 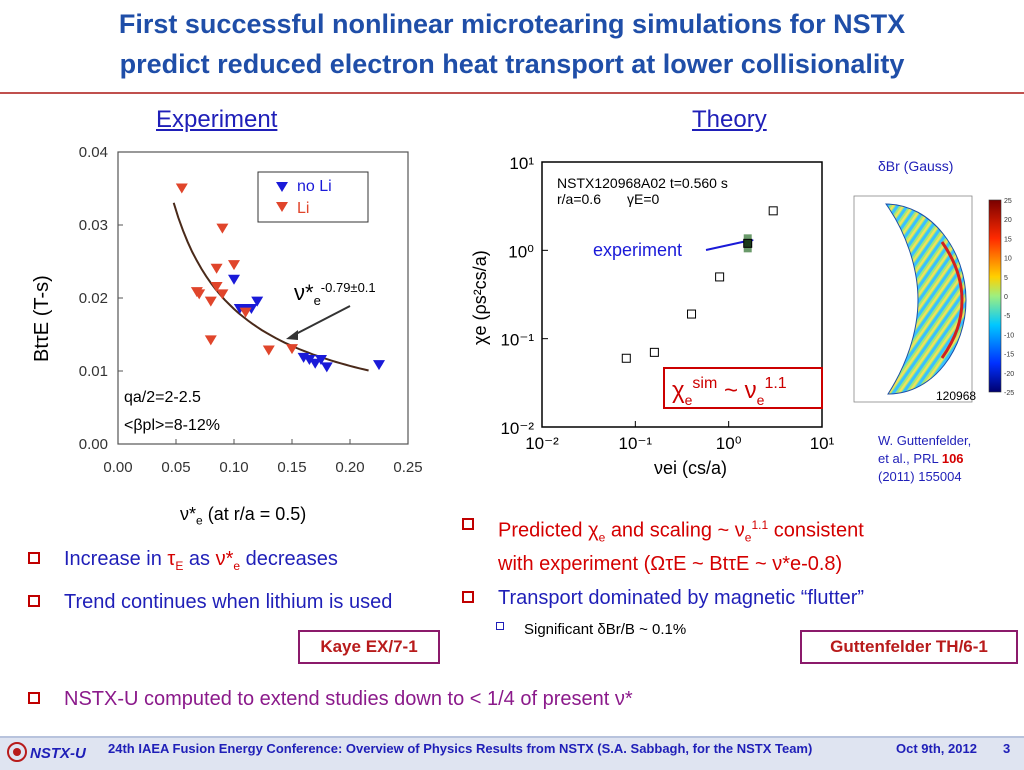 I want to click on right-sub-bullet: Significant δBr/B ~ 0.1%, so click(x=737, y=630).